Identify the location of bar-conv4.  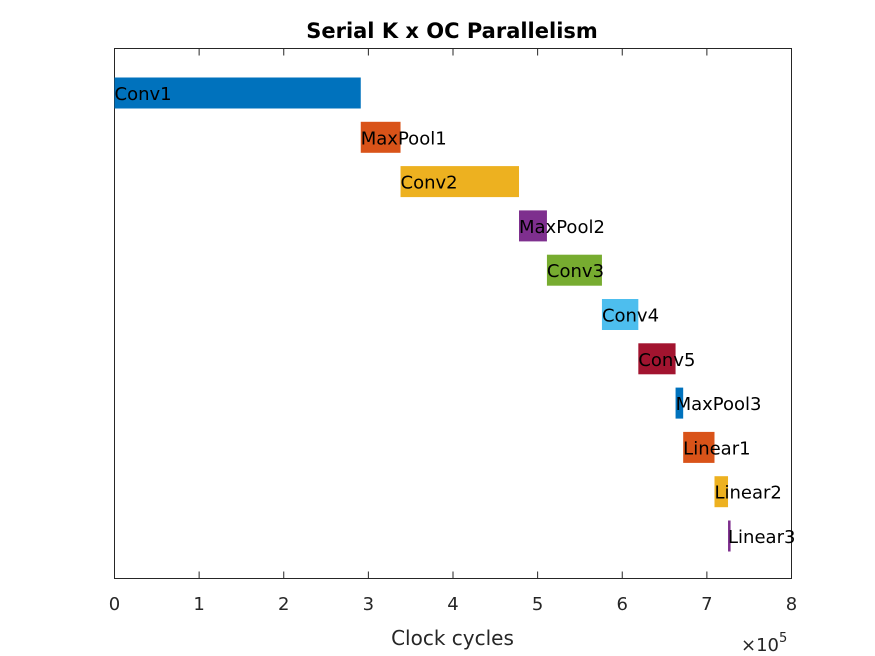
(620, 314).